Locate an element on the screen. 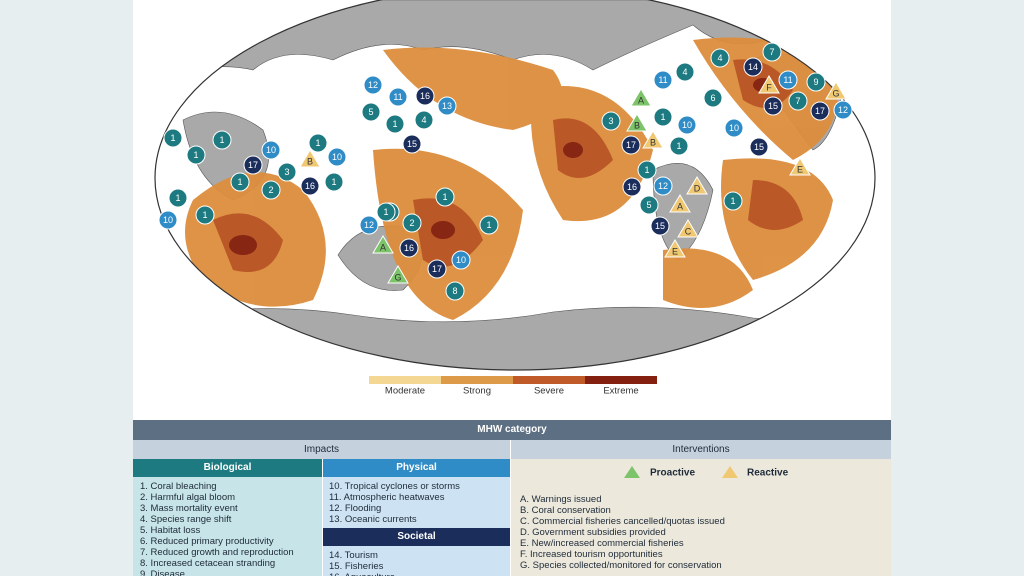  map-marker: 16 is located at coordinates (310, 186).